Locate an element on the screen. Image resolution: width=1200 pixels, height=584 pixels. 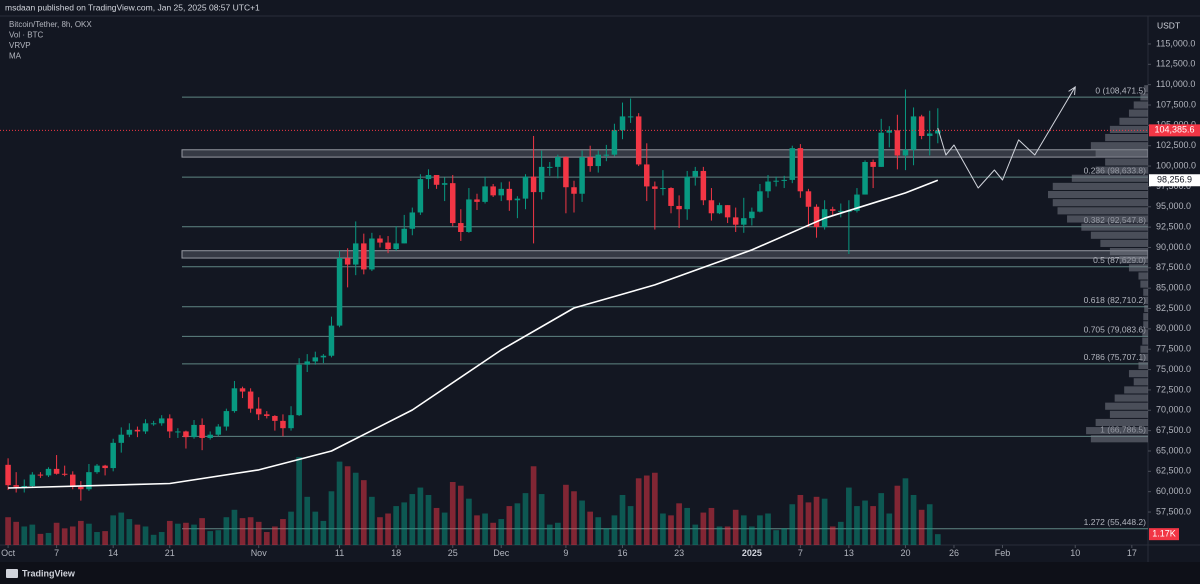
y-tick-label: 95,000.0 is located at coordinates (1173, 206).